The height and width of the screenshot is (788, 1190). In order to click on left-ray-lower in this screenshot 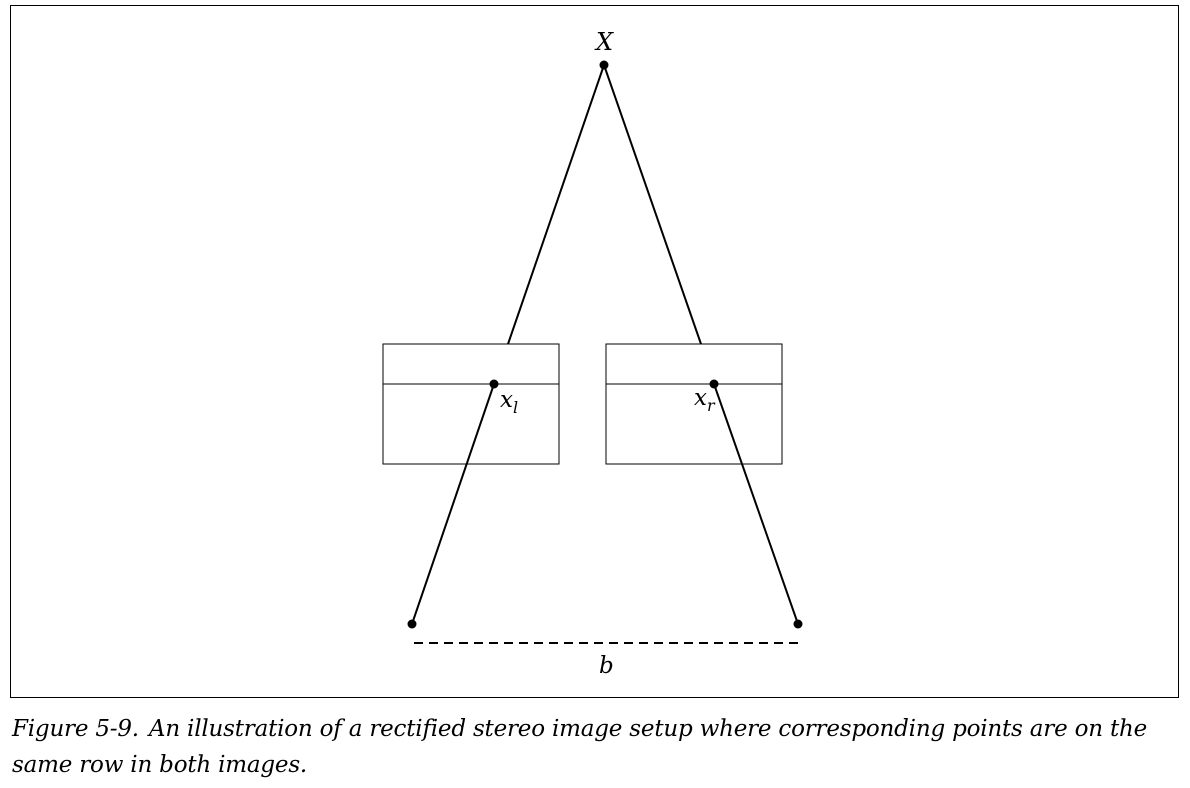, I will do `click(453, 504)`.